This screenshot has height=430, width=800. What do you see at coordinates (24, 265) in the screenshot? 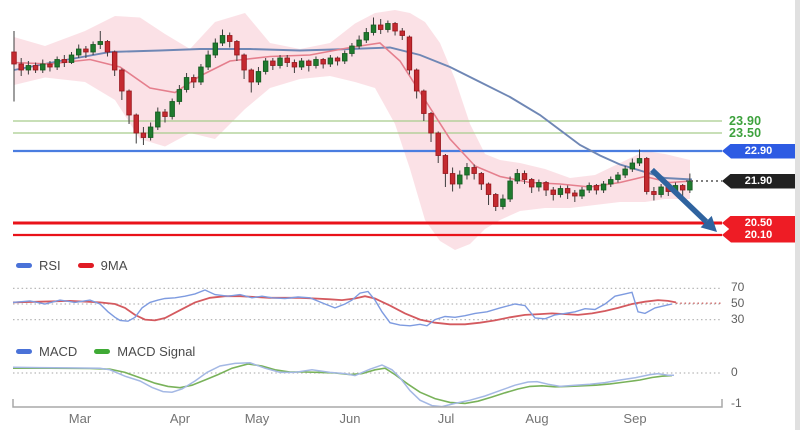
I see `rsi-swatch-icon` at bounding box center [24, 265].